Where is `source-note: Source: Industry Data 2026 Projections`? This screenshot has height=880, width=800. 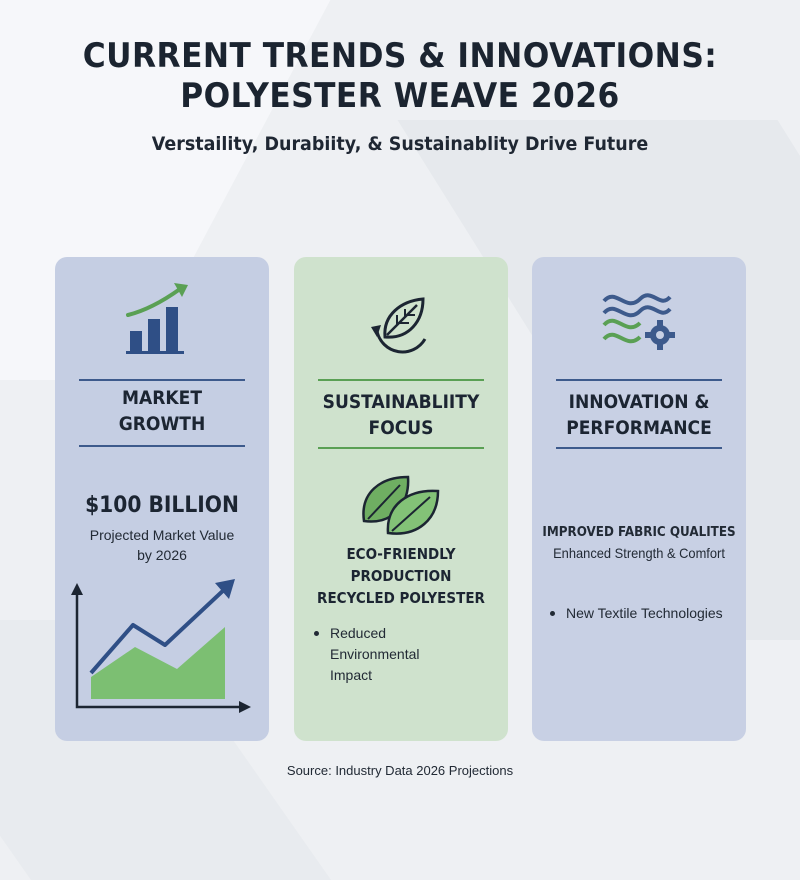
source-note: Source: Industry Data 2026 Projections is located at coordinates (400, 770).